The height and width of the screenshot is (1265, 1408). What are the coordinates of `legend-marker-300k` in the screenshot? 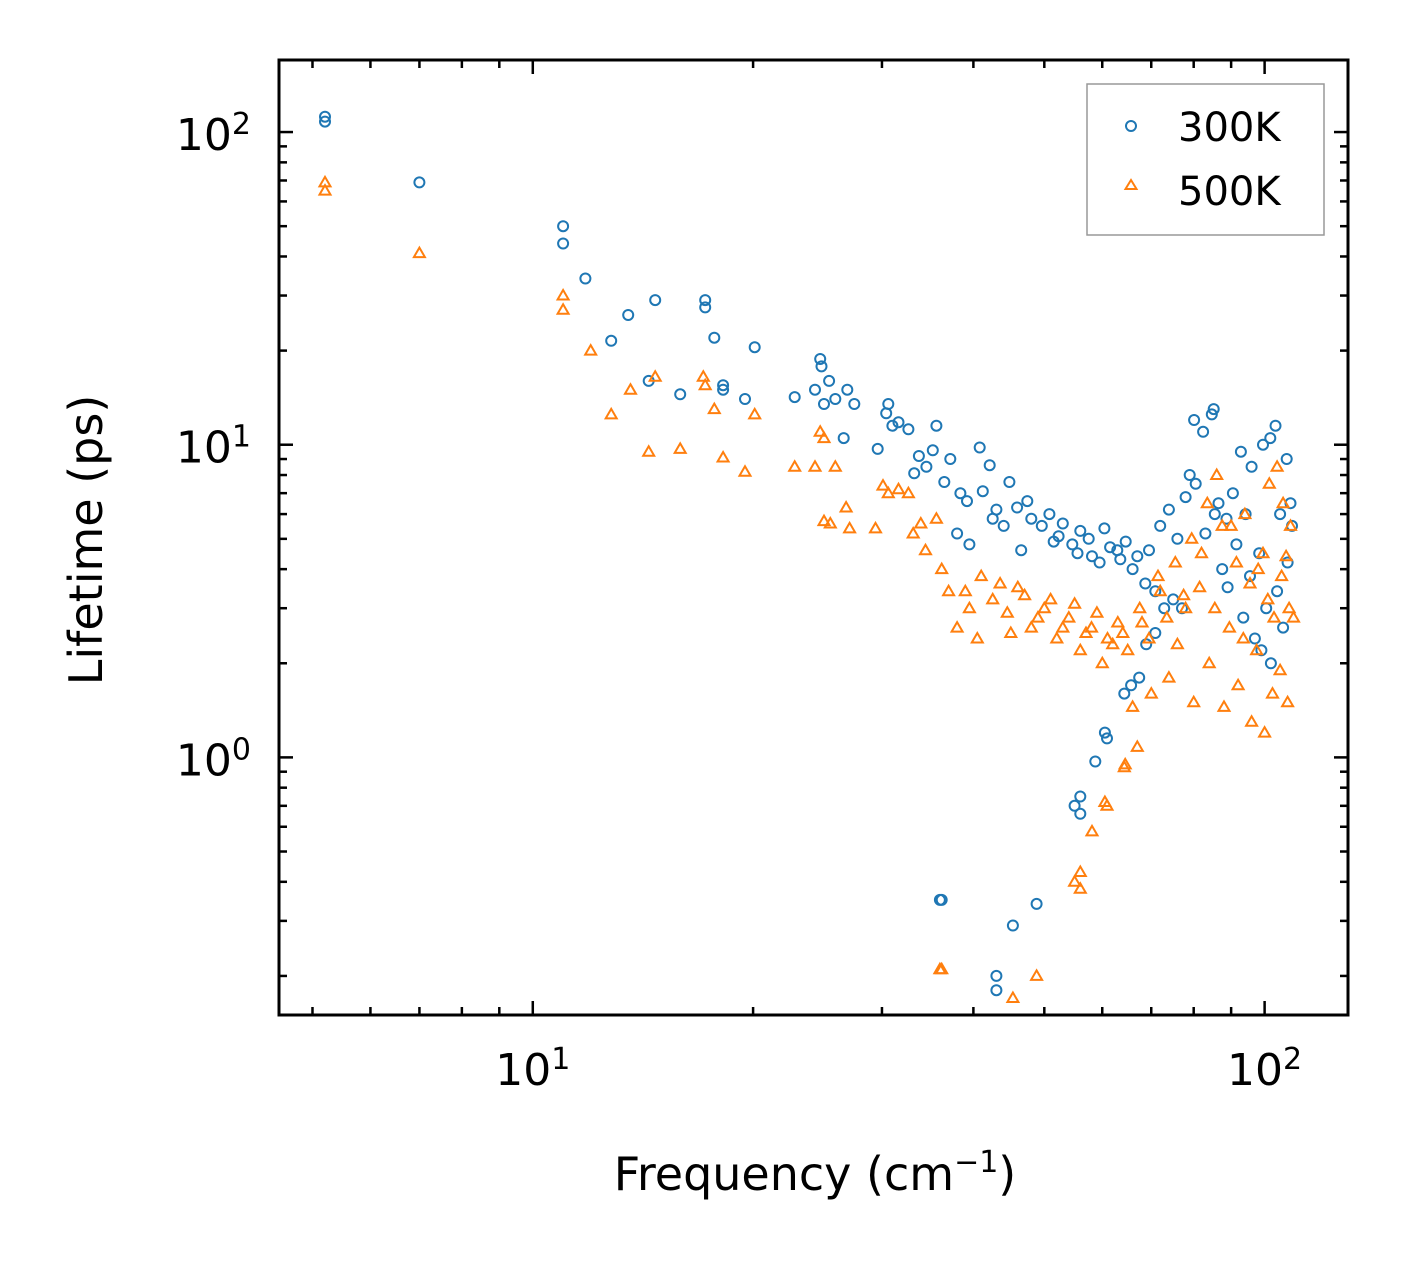 It's located at (1131, 126).